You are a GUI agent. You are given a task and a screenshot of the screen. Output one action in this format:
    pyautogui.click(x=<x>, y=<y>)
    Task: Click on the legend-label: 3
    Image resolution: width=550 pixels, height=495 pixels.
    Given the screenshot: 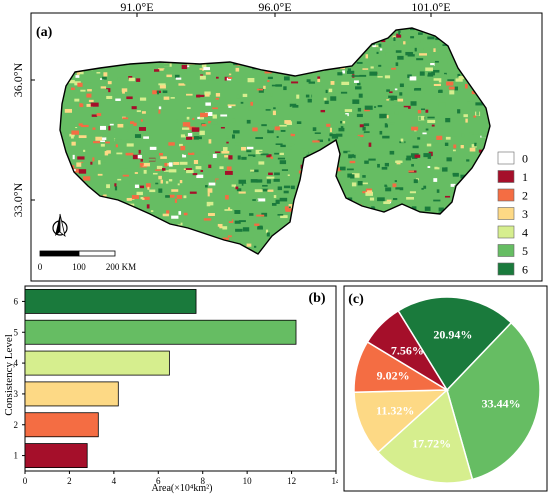 What is the action you would take?
    pyautogui.click(x=525, y=214)
    